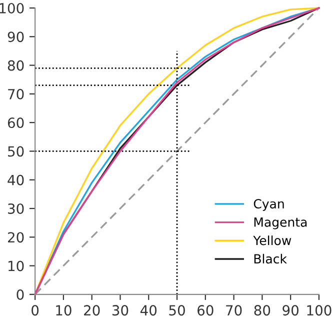 This screenshot has height=320, width=334. Describe the element at coordinates (16, 151) in the screenshot. I see `y-tick-label: 50` at that location.